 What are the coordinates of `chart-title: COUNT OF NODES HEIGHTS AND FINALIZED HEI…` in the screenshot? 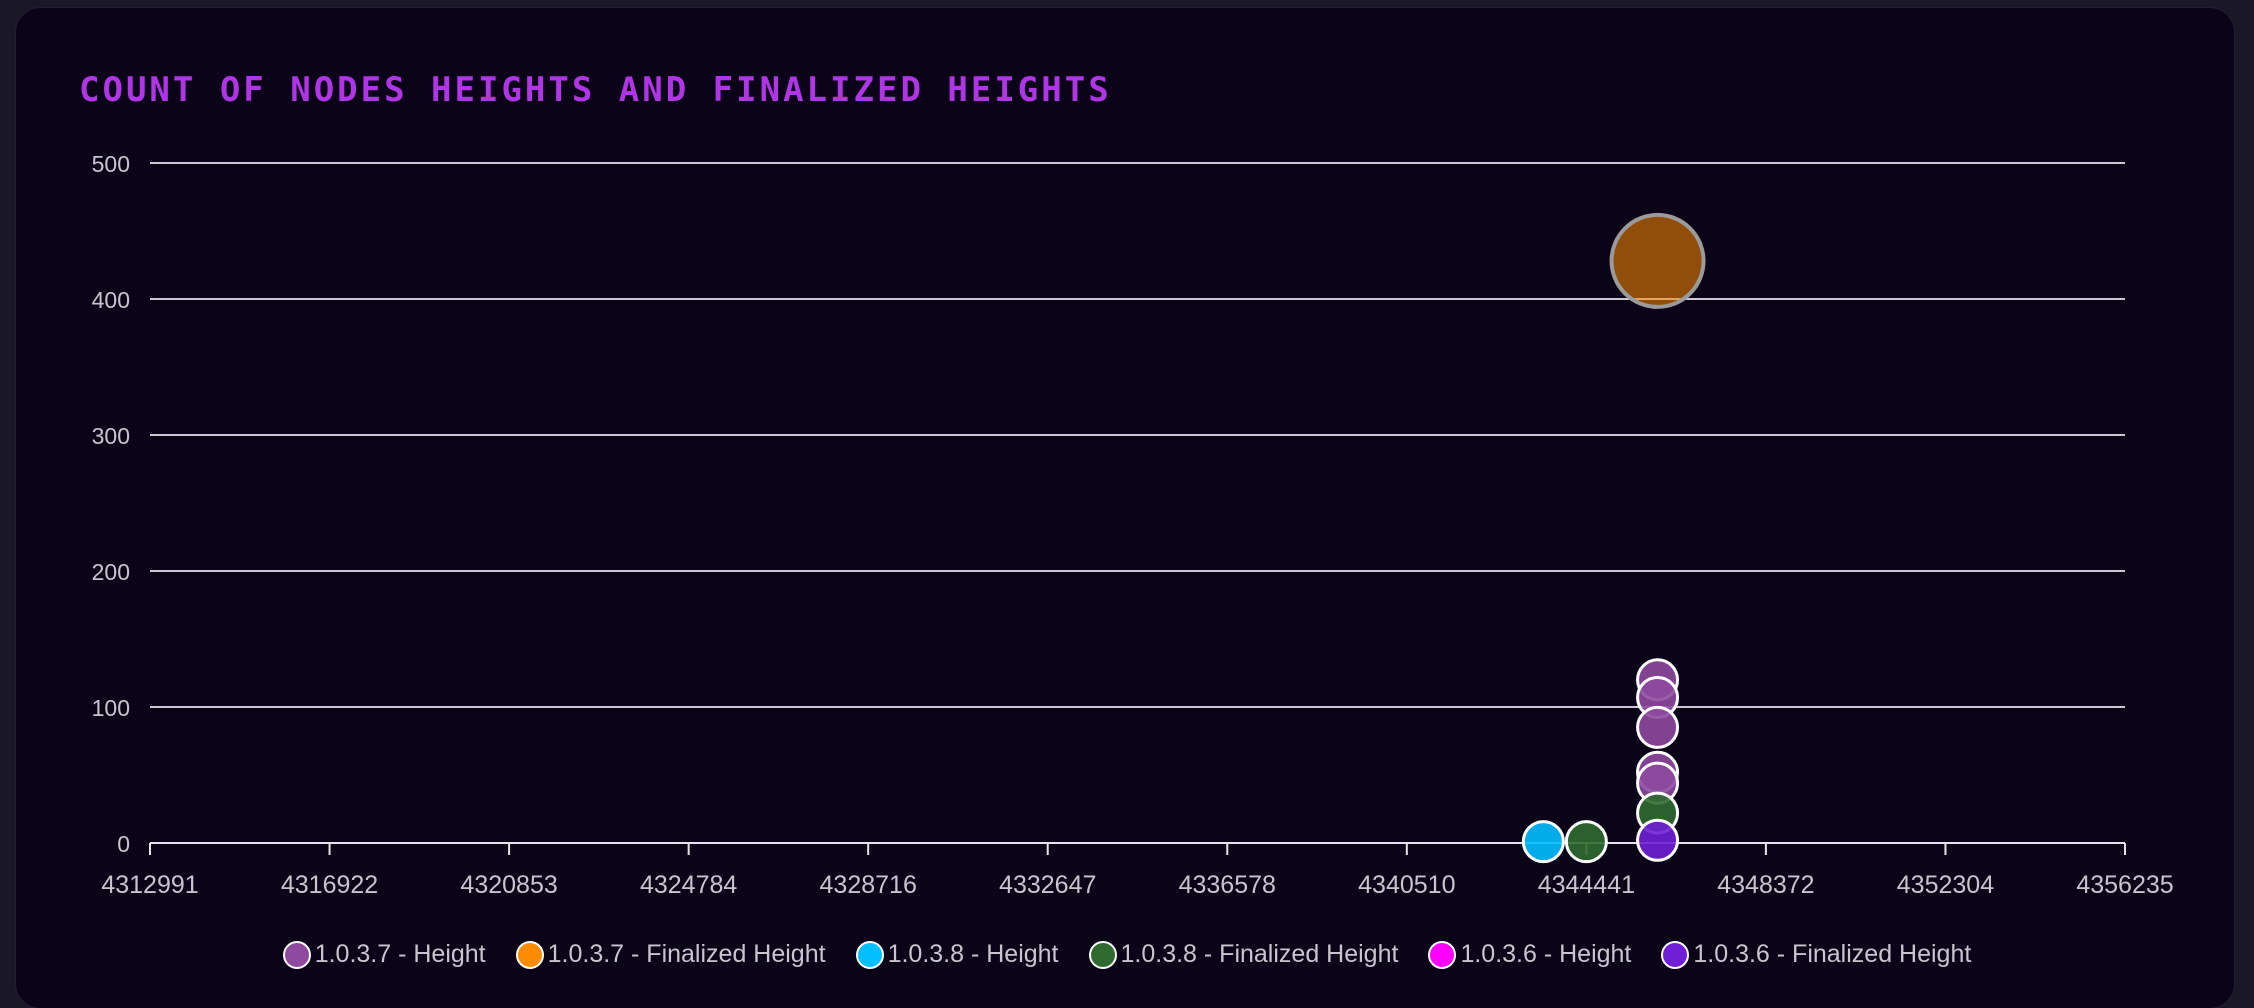 It's located at (595, 90).